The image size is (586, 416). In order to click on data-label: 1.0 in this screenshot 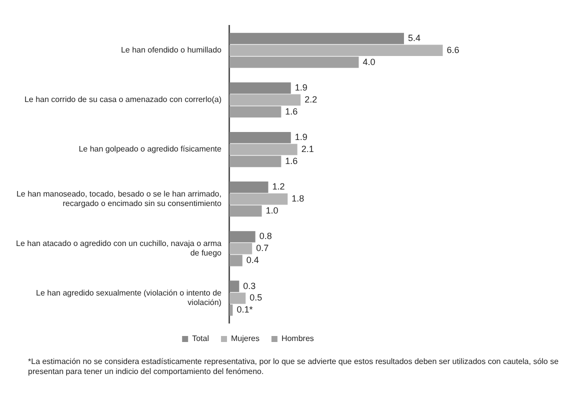, I will do `click(272, 210)`.